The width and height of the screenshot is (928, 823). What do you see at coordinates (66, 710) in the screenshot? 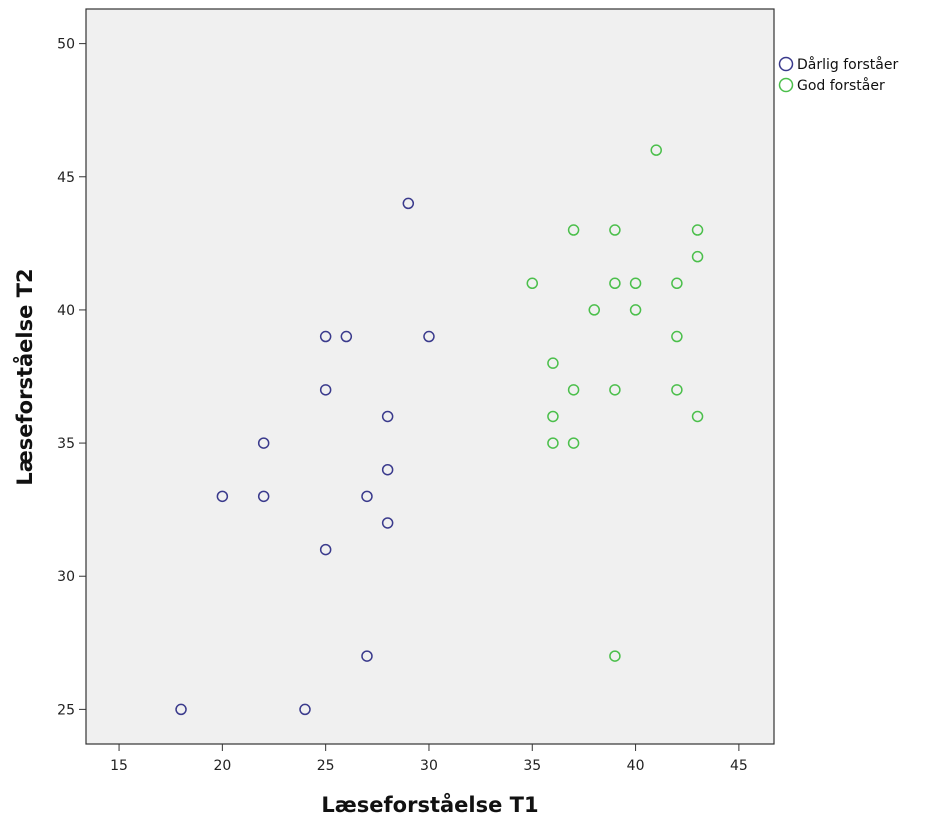
I see `y-tick-label: 25` at bounding box center [66, 710].